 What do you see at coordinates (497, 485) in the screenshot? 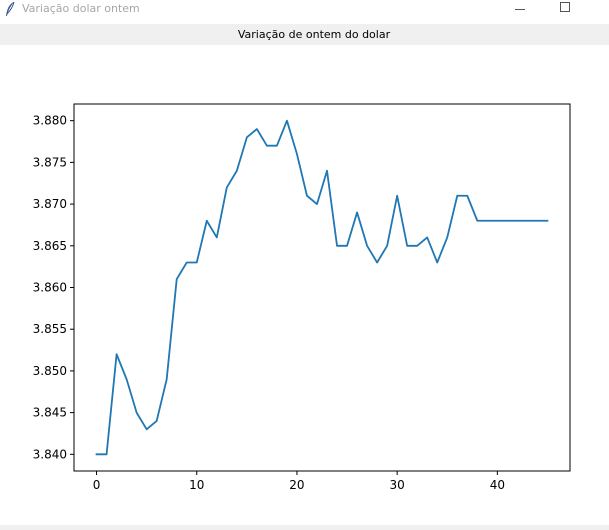
I see `x-tick-label: 40` at bounding box center [497, 485].